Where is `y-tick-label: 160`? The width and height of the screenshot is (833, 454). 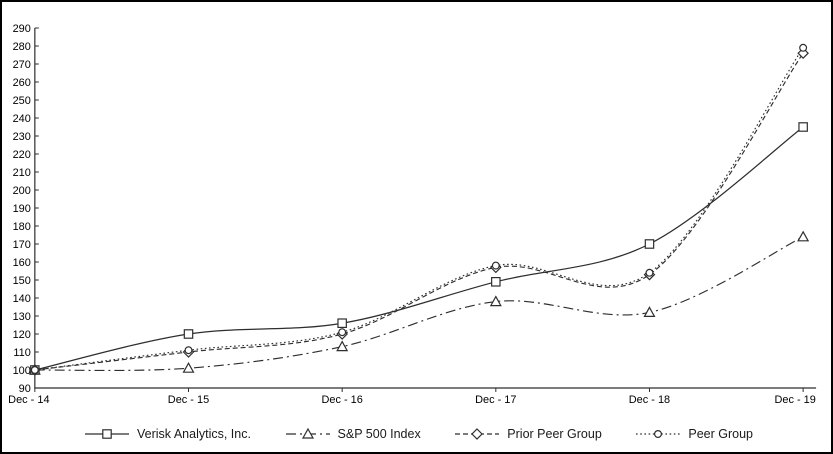
y-tick-label: 160 is located at coordinates (22, 263).